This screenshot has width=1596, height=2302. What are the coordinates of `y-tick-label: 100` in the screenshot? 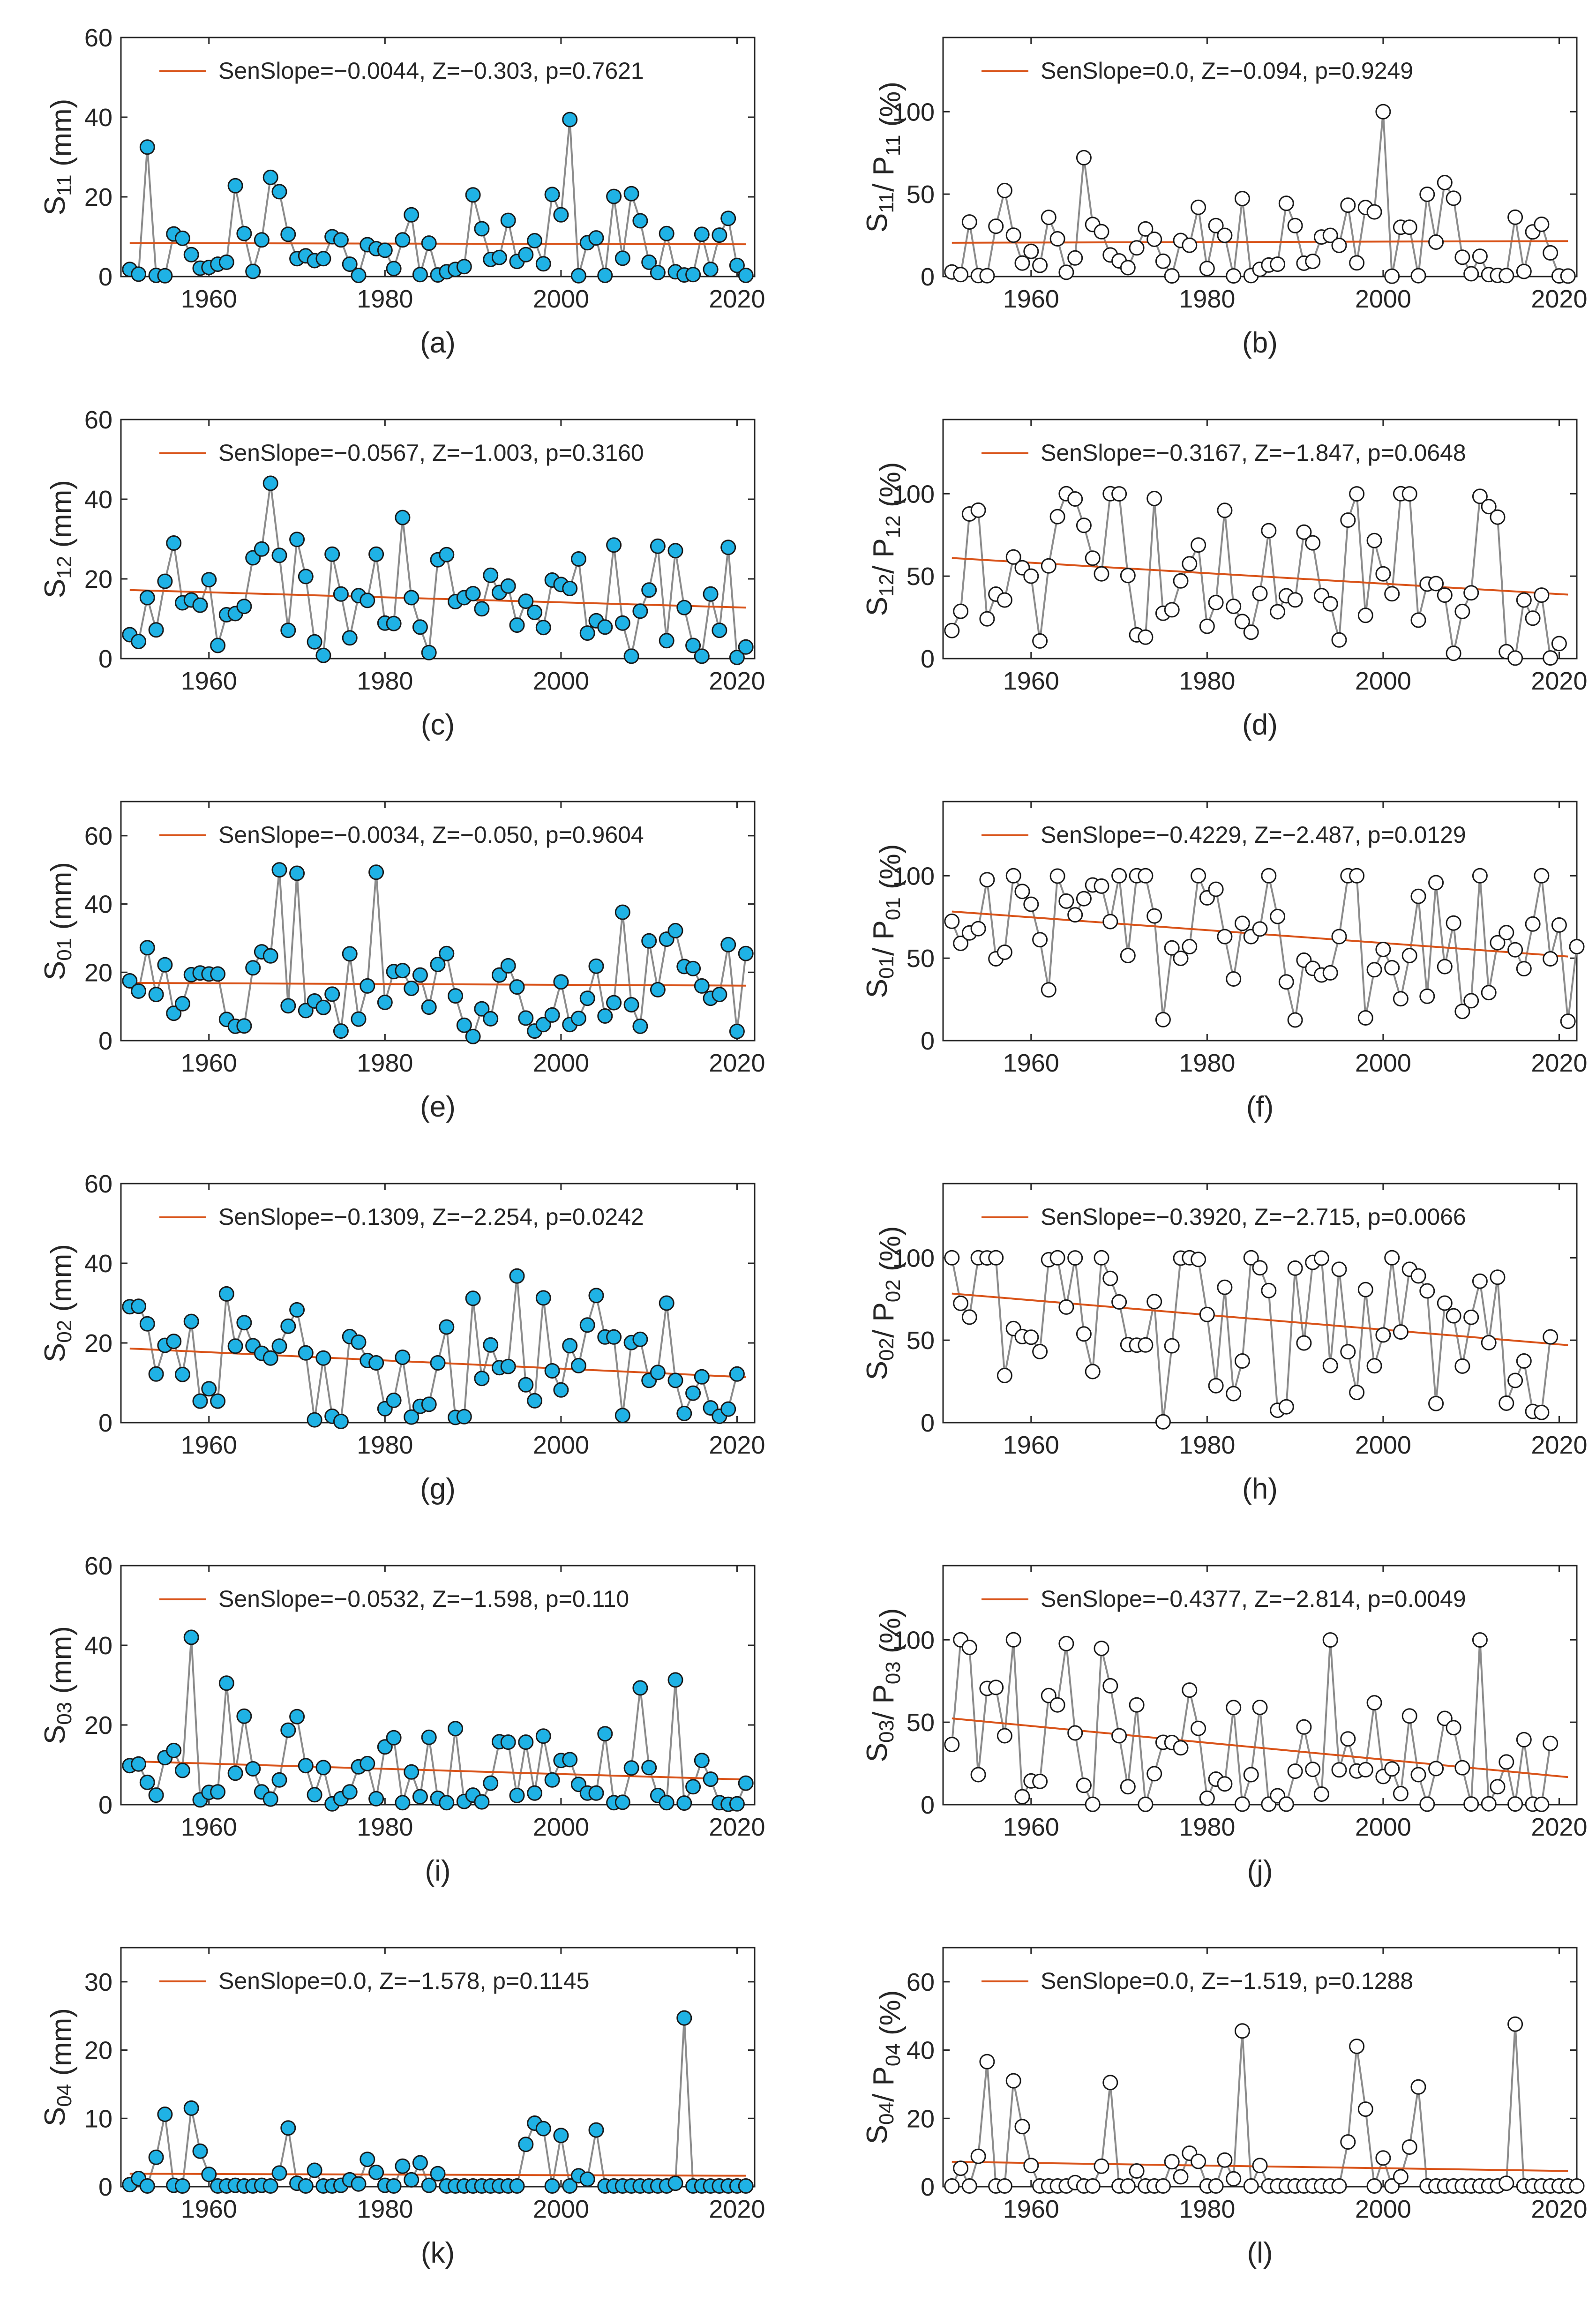 It's located at (913, 876).